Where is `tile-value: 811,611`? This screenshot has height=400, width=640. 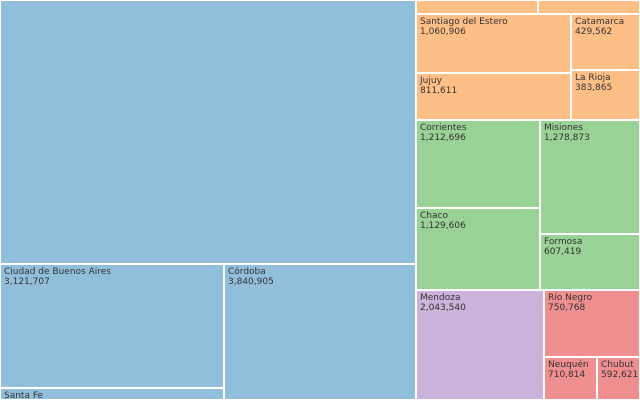
tile-value: 811,611 is located at coordinates (439, 91).